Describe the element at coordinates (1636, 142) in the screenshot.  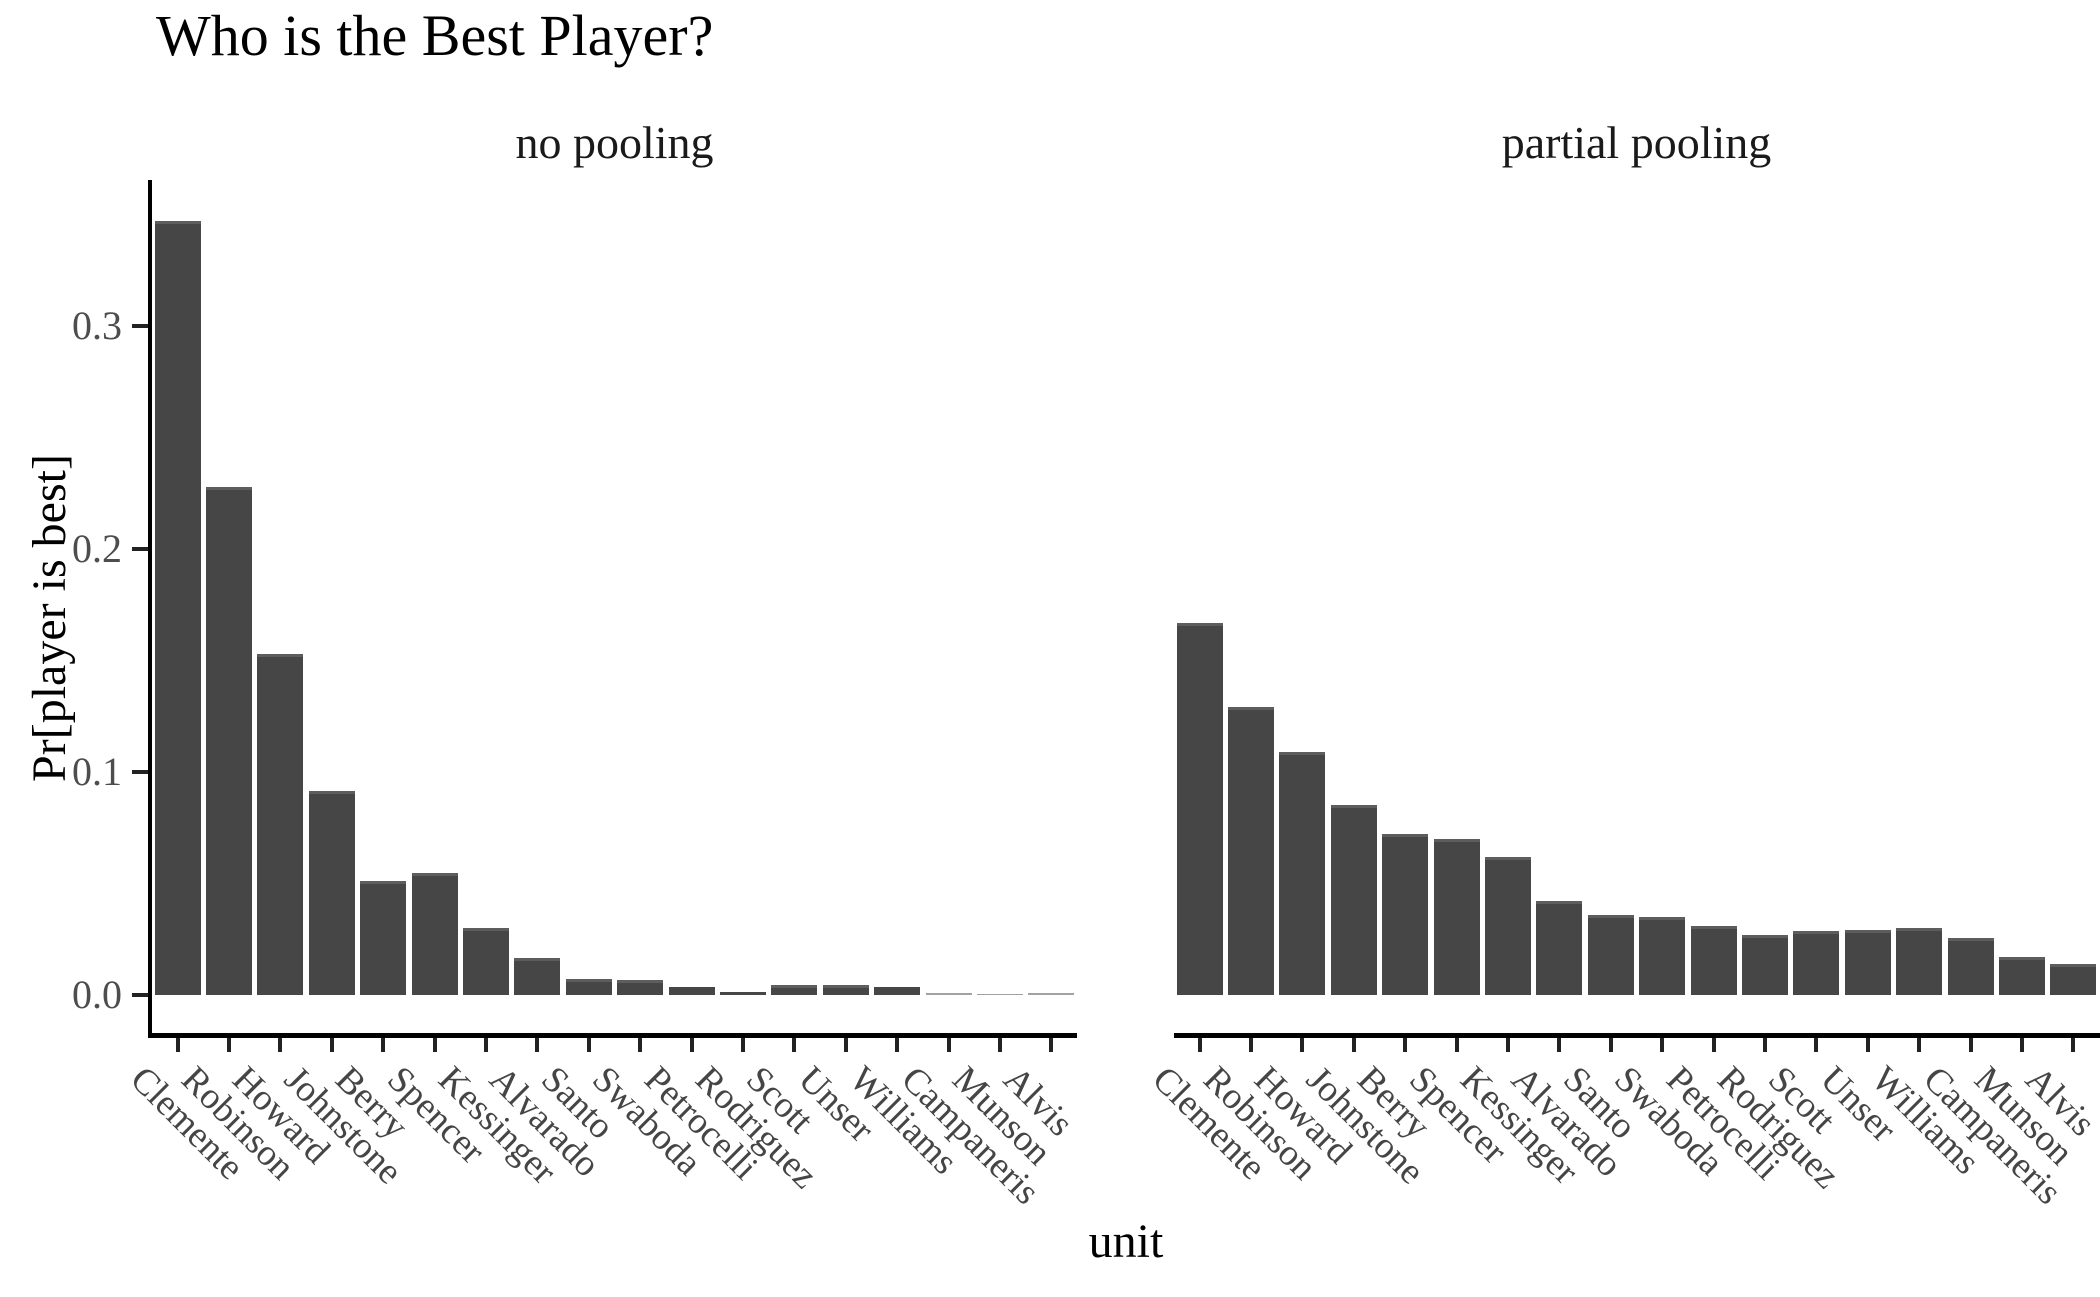
I see `facet-strip-partial-pooling: partial pooling` at that location.